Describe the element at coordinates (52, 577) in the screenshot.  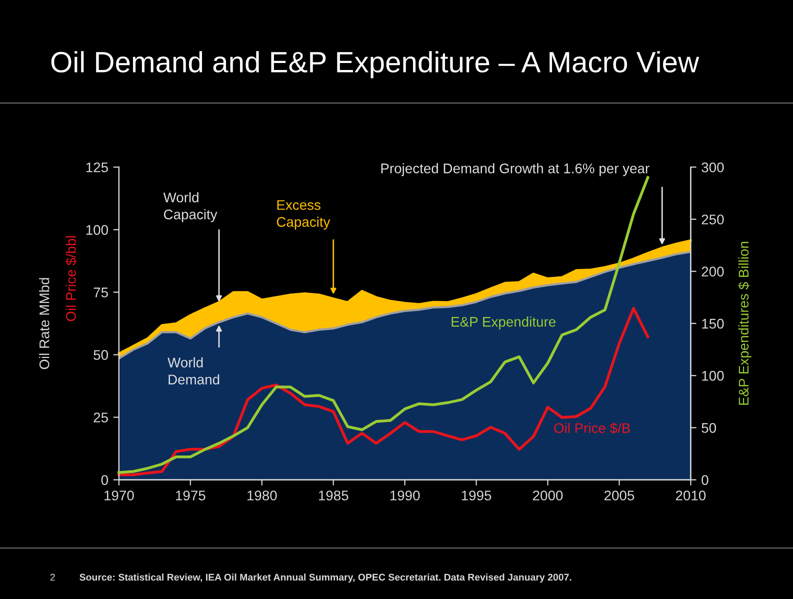
I see `text: 2` at that location.